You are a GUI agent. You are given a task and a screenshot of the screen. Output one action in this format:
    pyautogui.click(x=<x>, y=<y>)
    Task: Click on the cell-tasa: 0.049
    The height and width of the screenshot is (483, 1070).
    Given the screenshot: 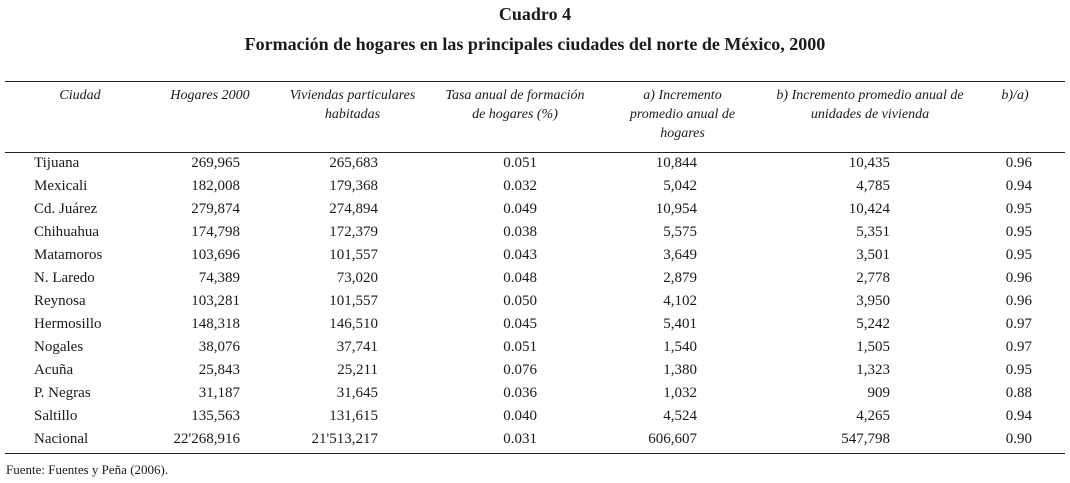 What is the action you would take?
    pyautogui.click(x=520, y=209)
    